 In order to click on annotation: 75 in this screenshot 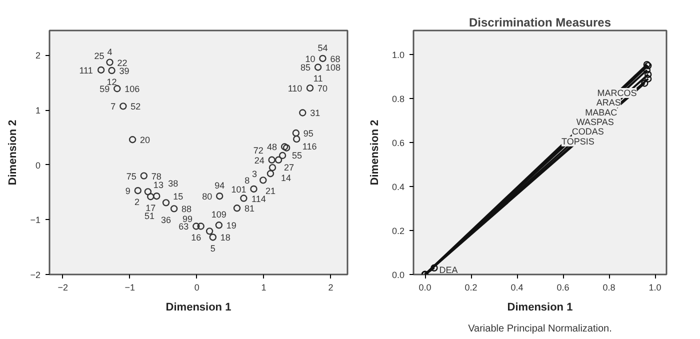, I will do `click(131, 176)`.